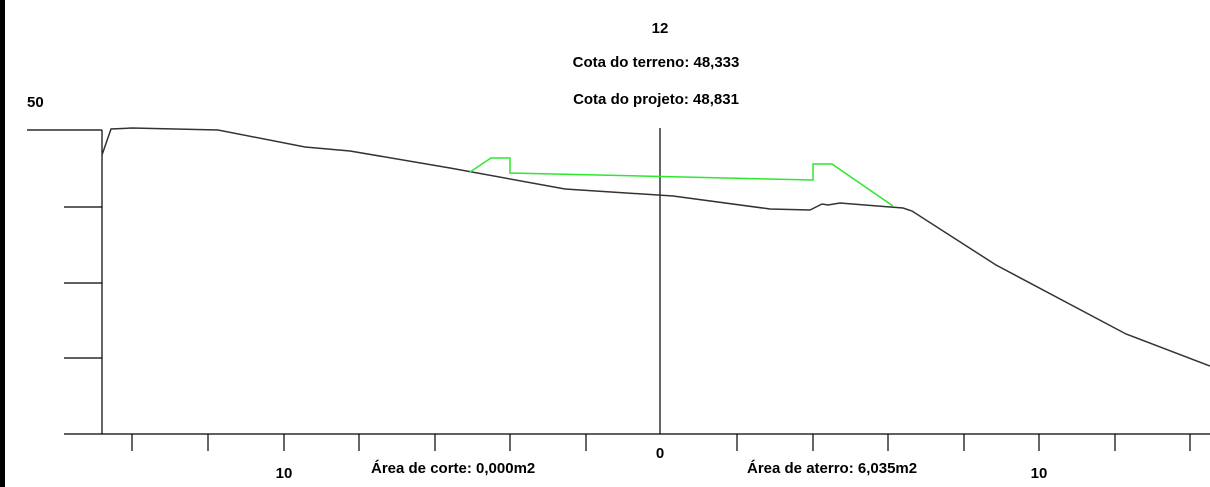 Image resolution: width=1210 pixels, height=487 pixels. Describe the element at coordinates (660, 453) in the screenshot. I see `offset-label-center: 0` at that location.